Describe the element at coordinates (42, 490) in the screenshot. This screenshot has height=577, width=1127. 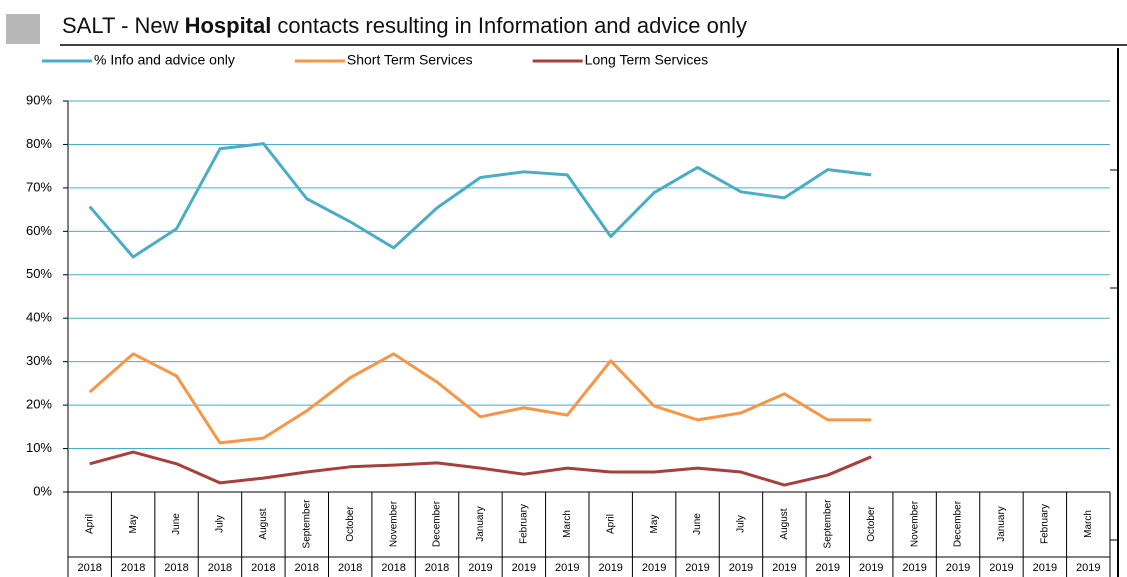
I see `y-tick-label: 0%` at that location.